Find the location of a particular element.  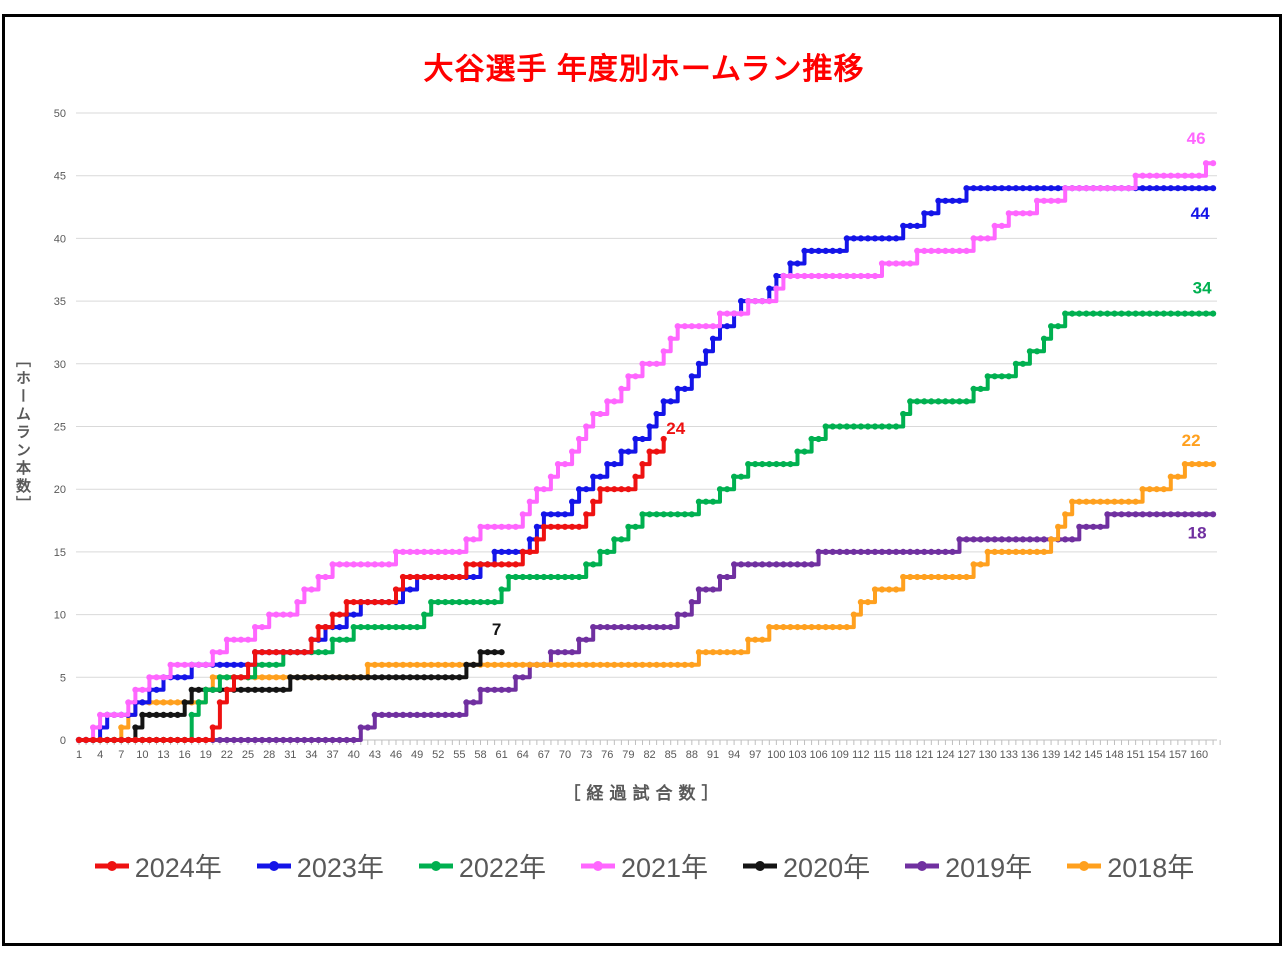

x-tick-148: 148 is located at coordinates (1114, 755).